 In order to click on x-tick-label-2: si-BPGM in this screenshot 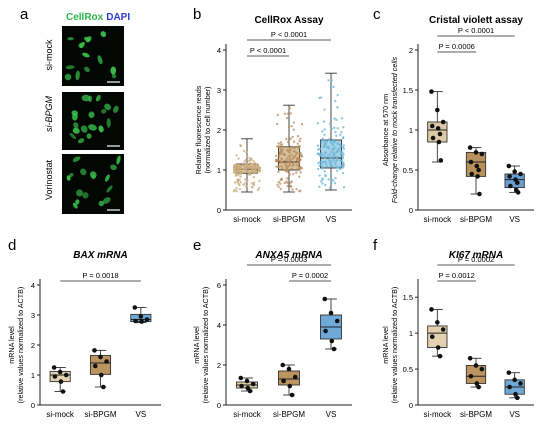, I will do `click(289, 219)`.